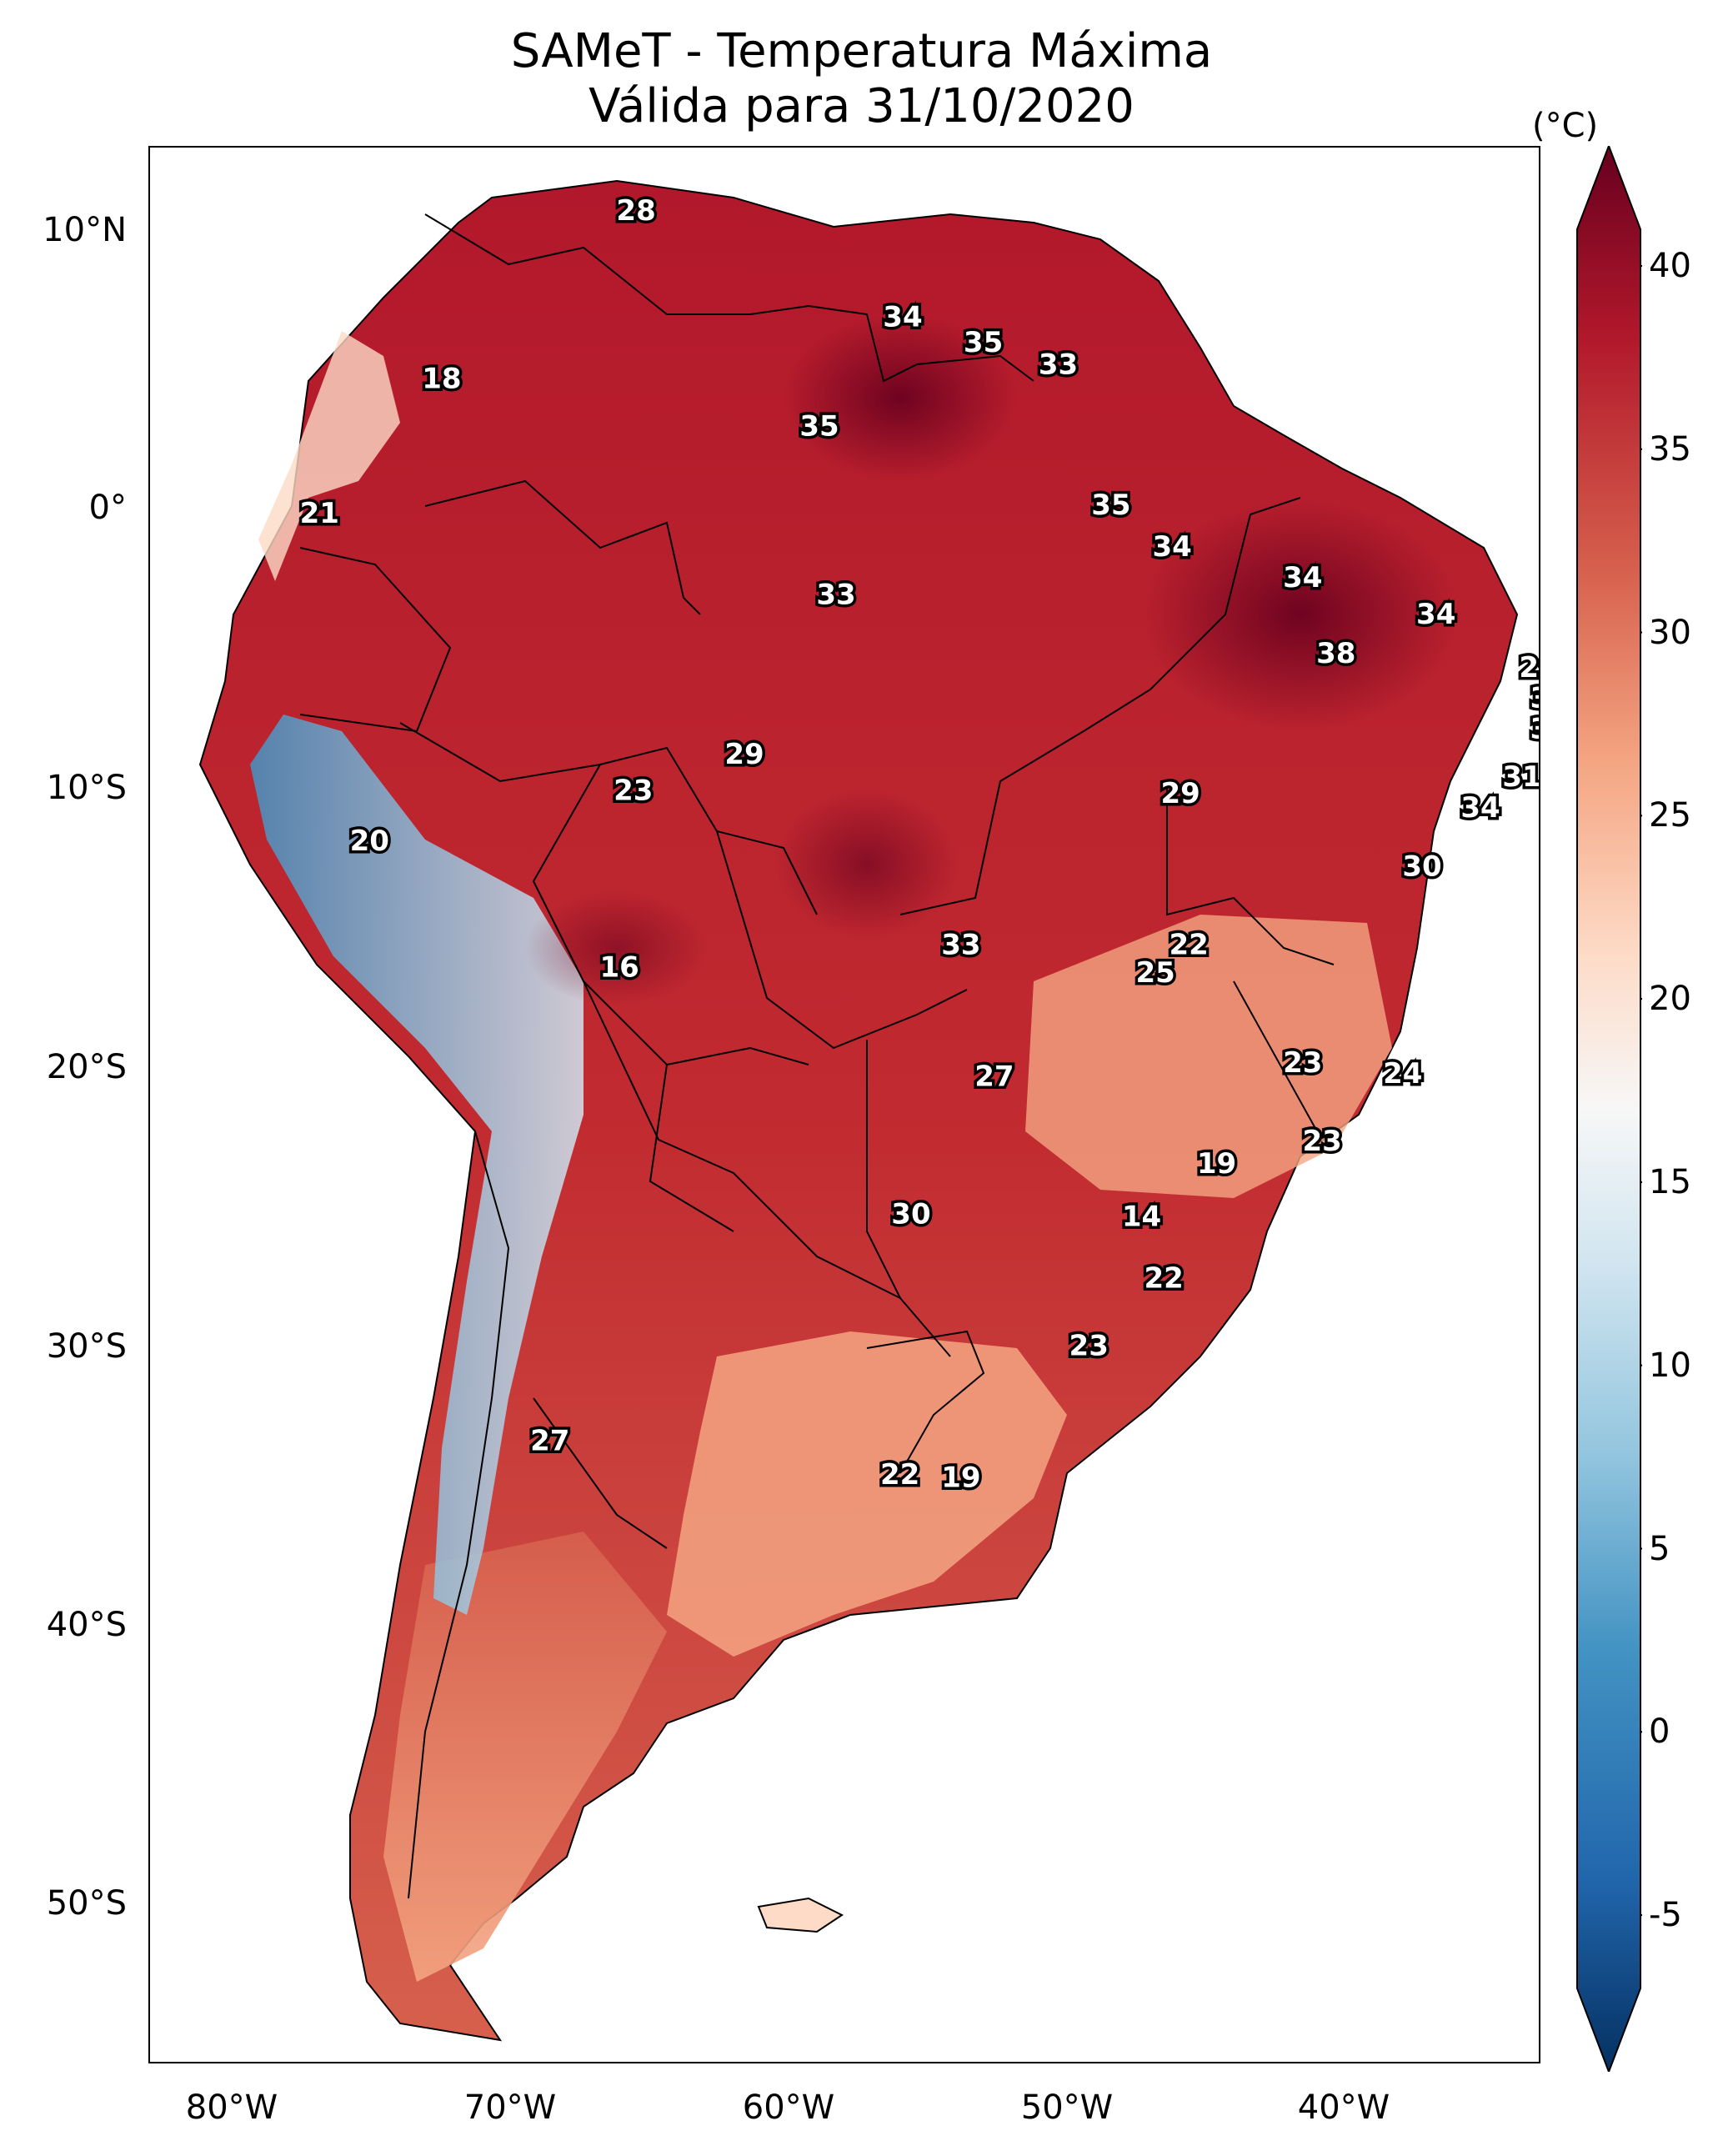 Image resolution: width=1723 pixels, height=2156 pixels. I want to click on colorbar-tick-label: 5, so click(1659, 1548).